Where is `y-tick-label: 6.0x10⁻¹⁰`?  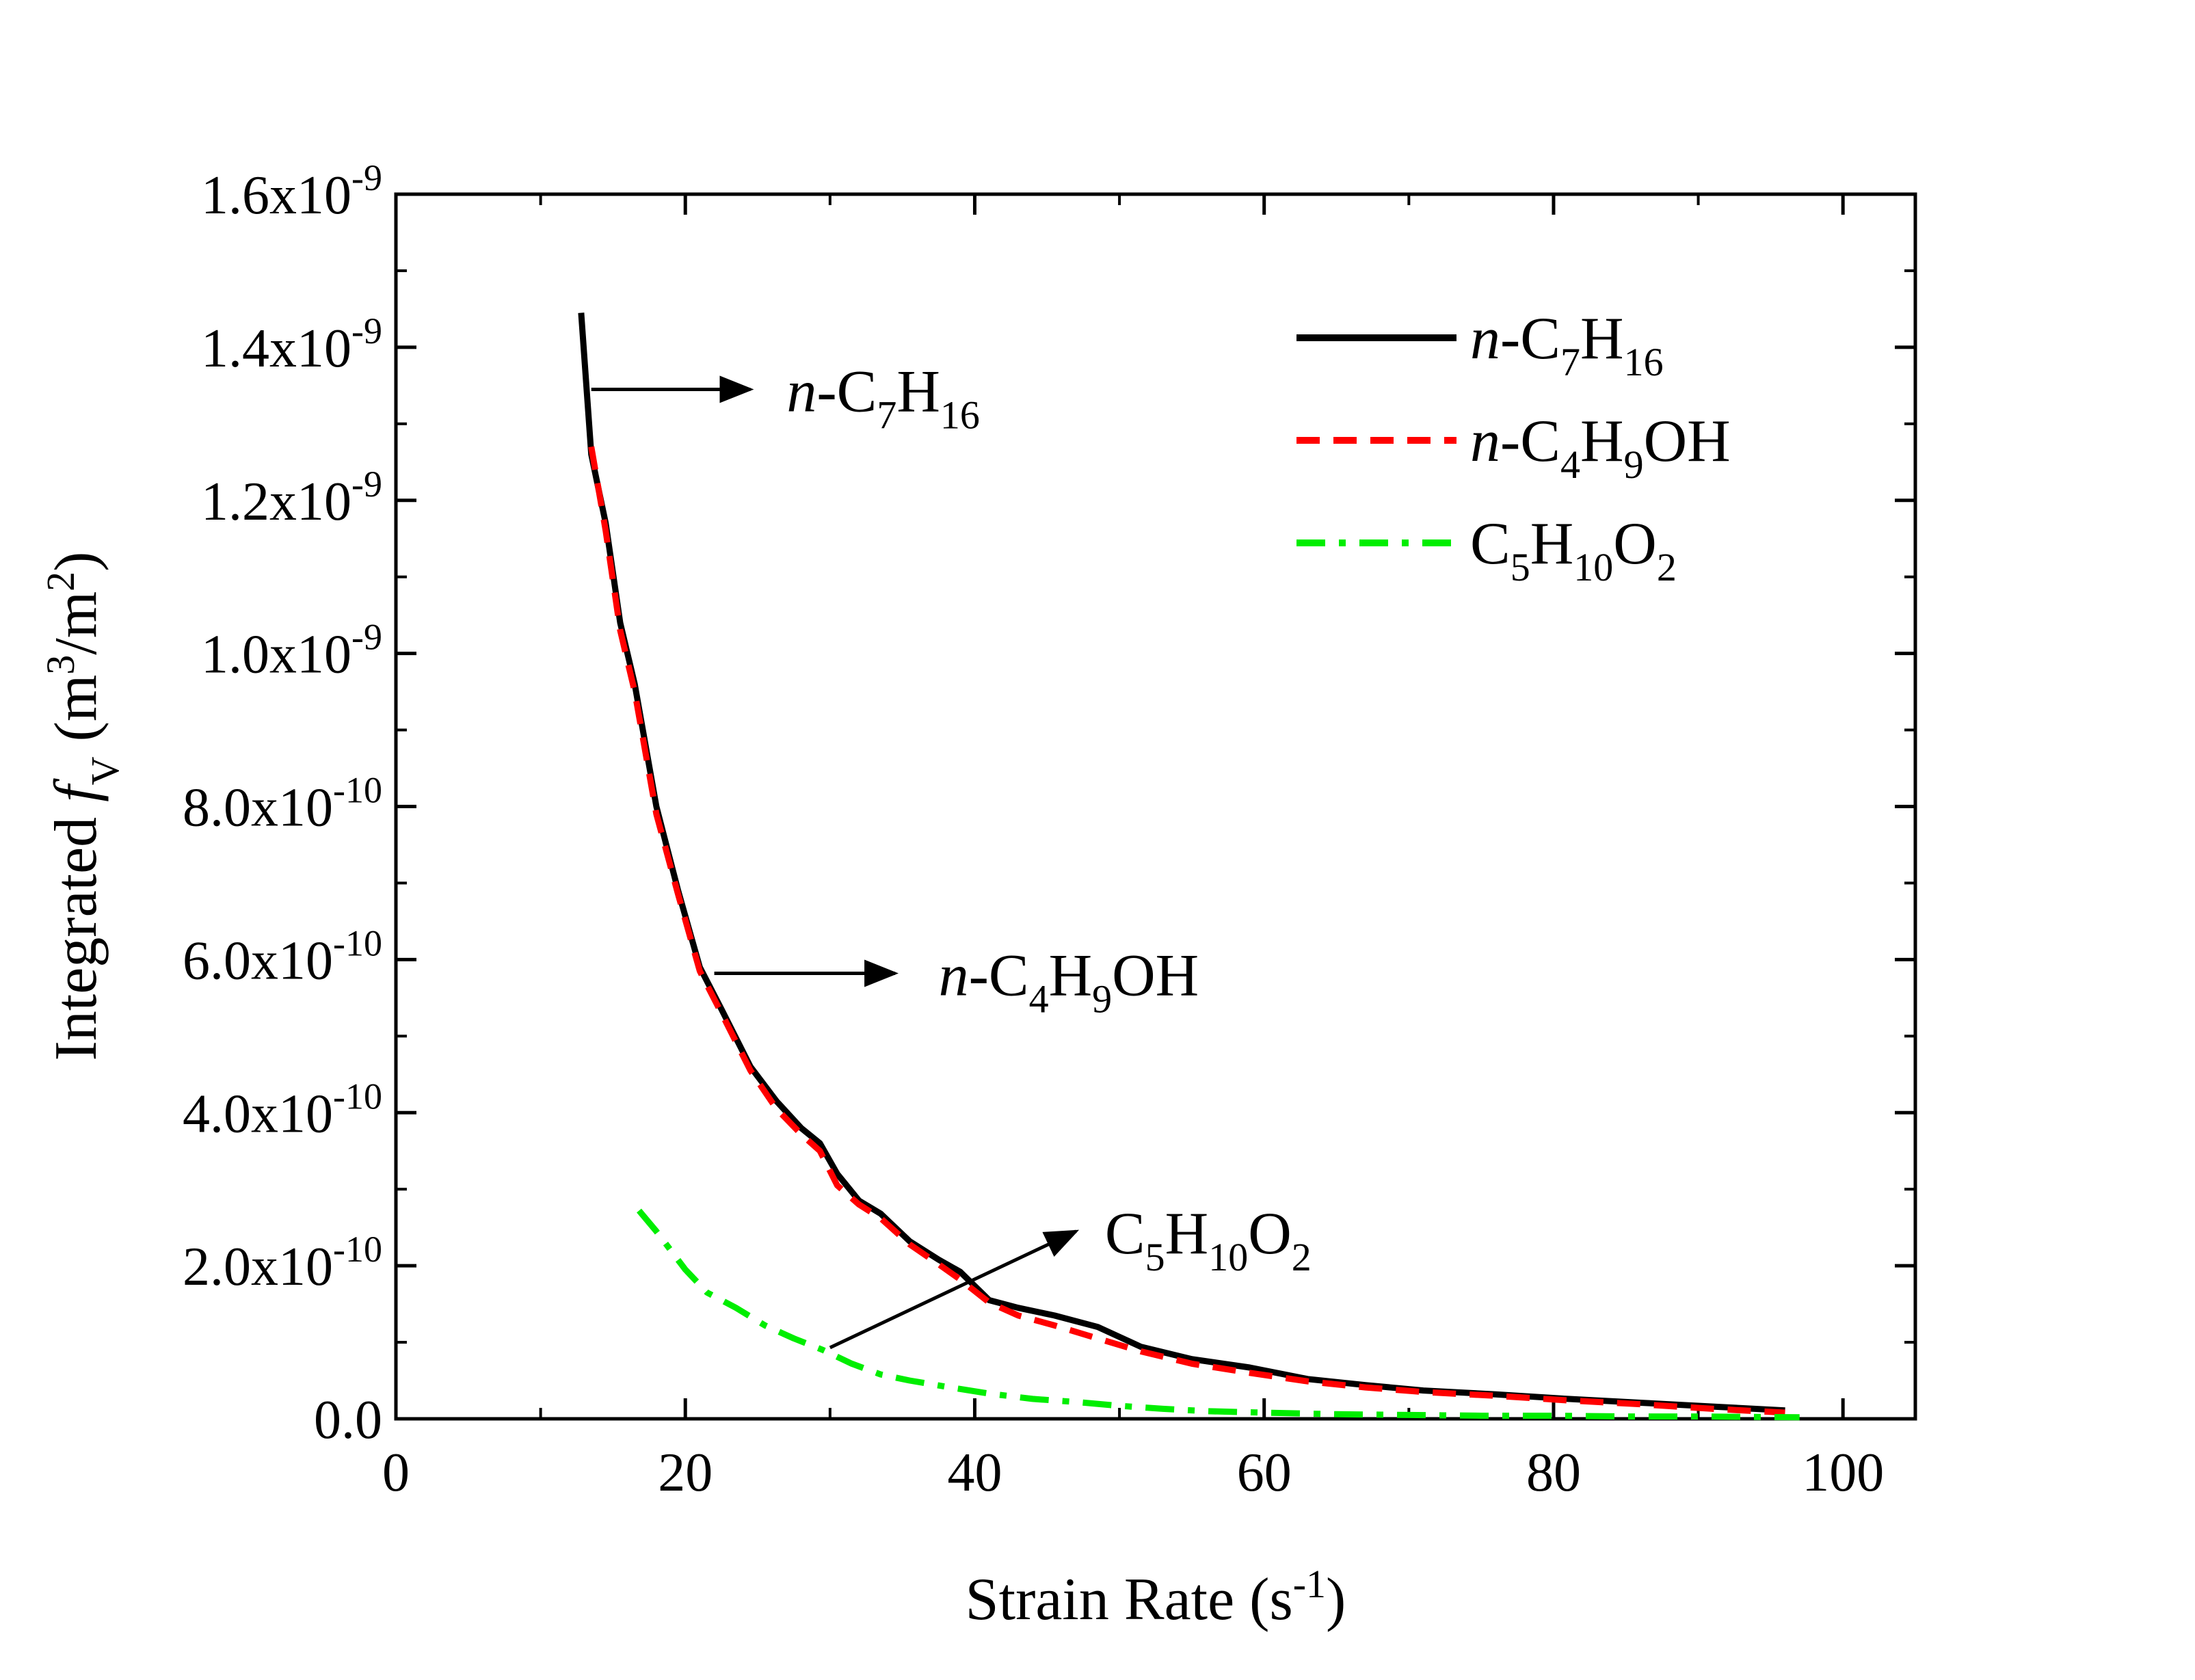 y-tick-label: 6.0x10⁻¹⁰ is located at coordinates (282, 956).